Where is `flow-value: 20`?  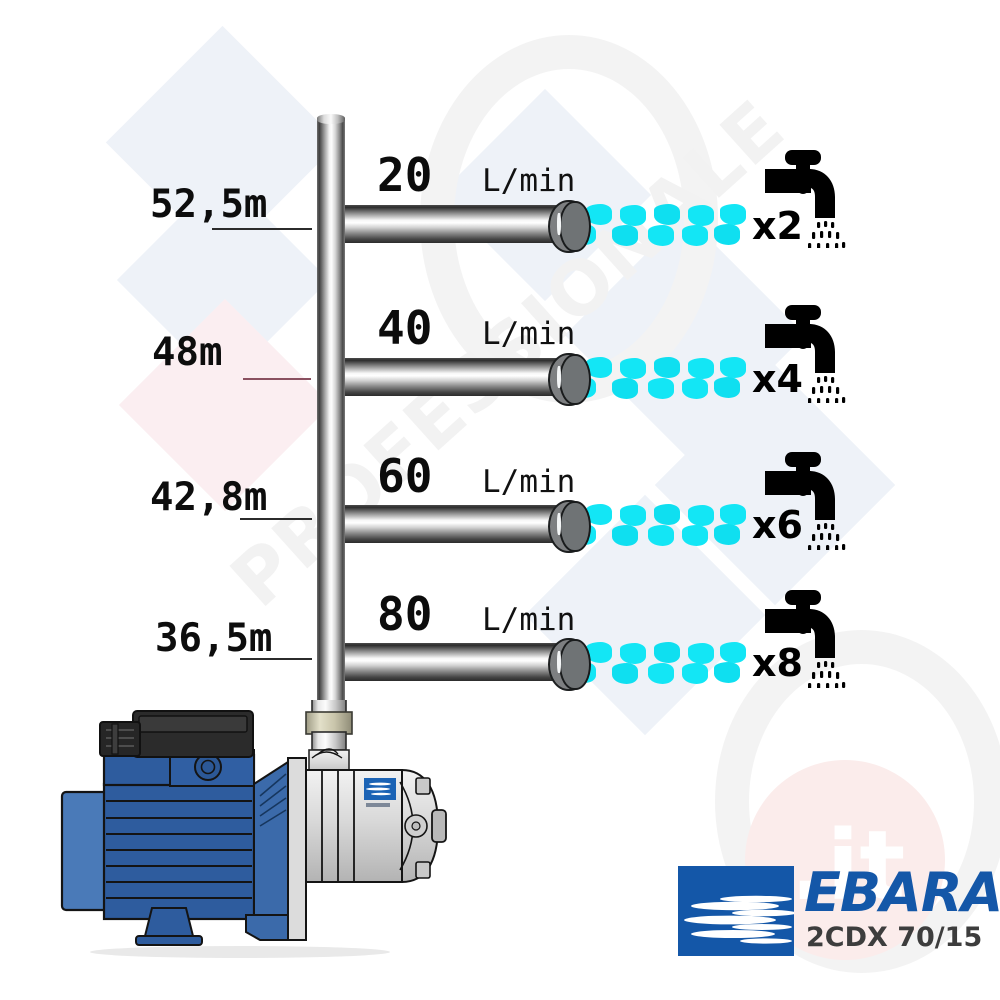
flow-value: 20 is located at coordinates (405, 175).